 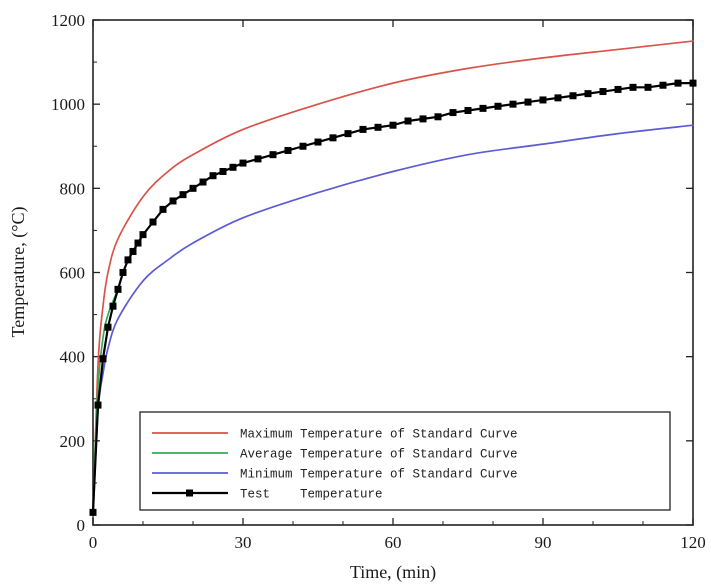 I want to click on x-tick-label: 0, so click(x=93, y=542).